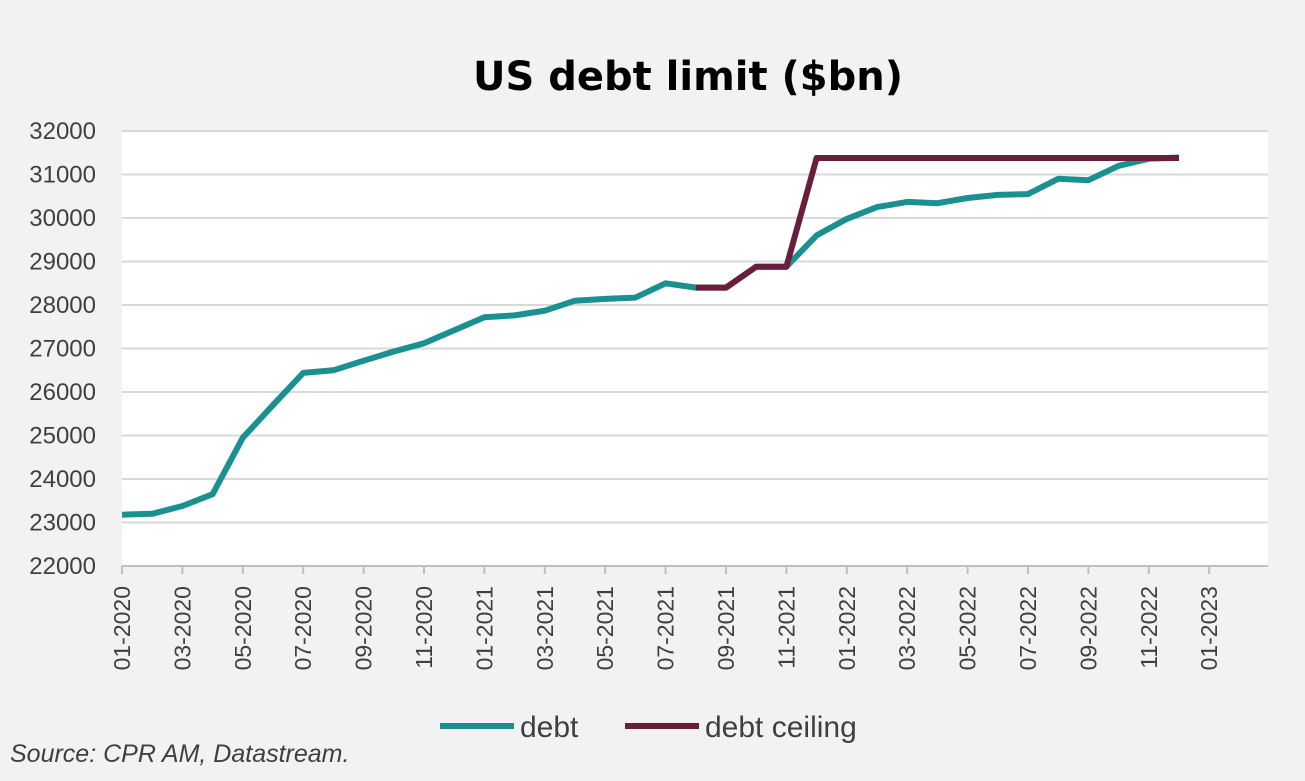 The width and height of the screenshot is (1305, 781). Describe the element at coordinates (545, 628) in the screenshot. I see `x-tick-label: 03-2021` at that location.